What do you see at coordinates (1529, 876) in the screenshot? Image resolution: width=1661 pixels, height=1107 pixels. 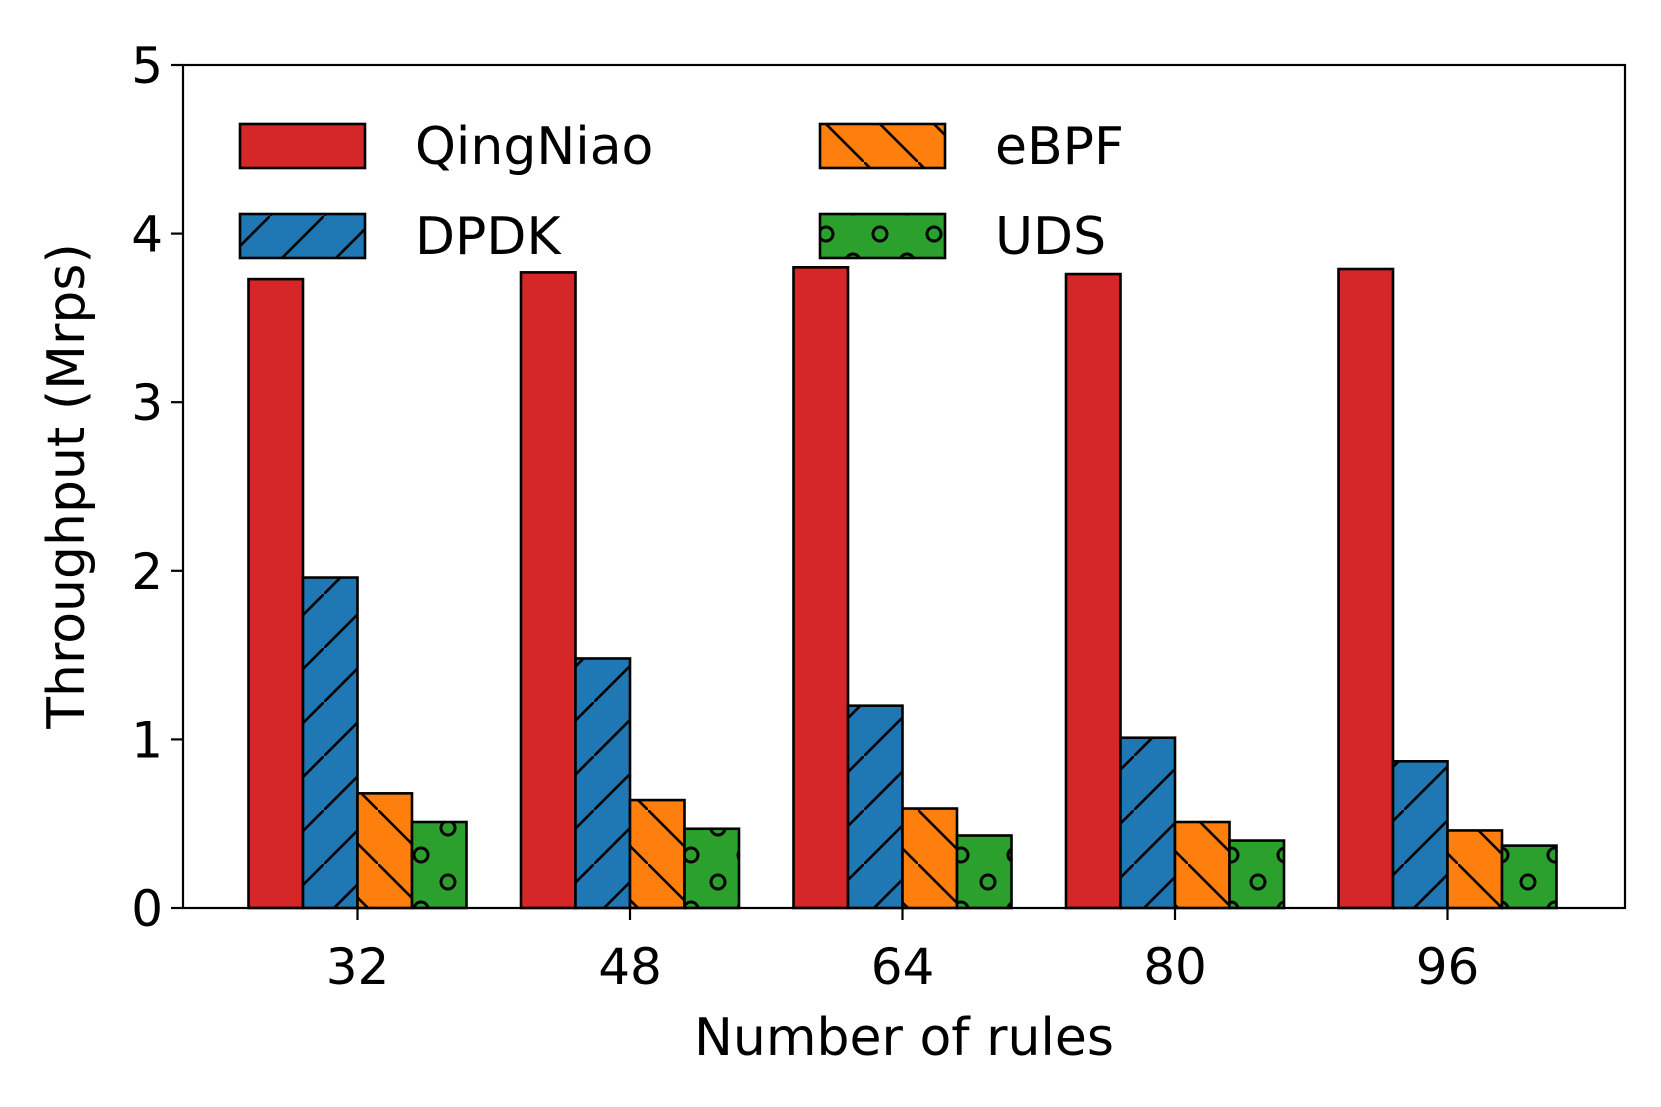 I see `bar-uds-96-hatch` at bounding box center [1529, 876].